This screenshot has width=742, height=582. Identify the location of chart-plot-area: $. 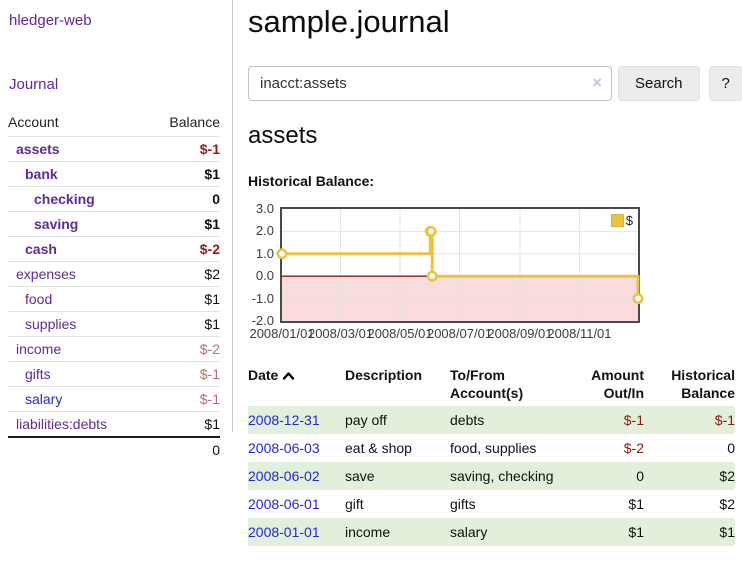
(460, 265).